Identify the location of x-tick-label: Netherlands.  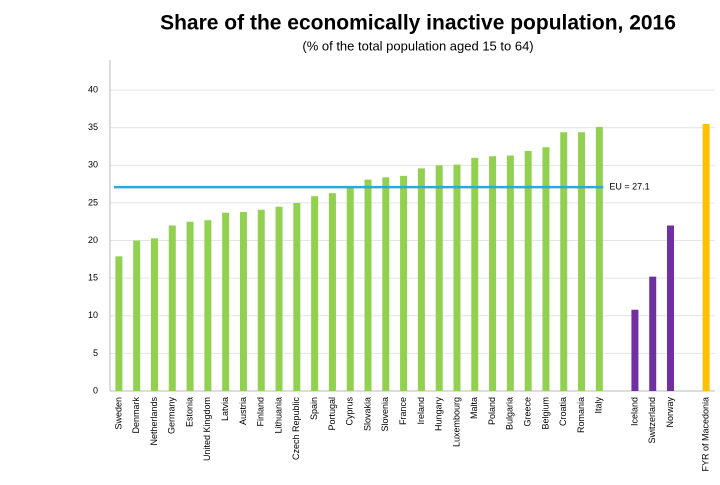
(154, 421).